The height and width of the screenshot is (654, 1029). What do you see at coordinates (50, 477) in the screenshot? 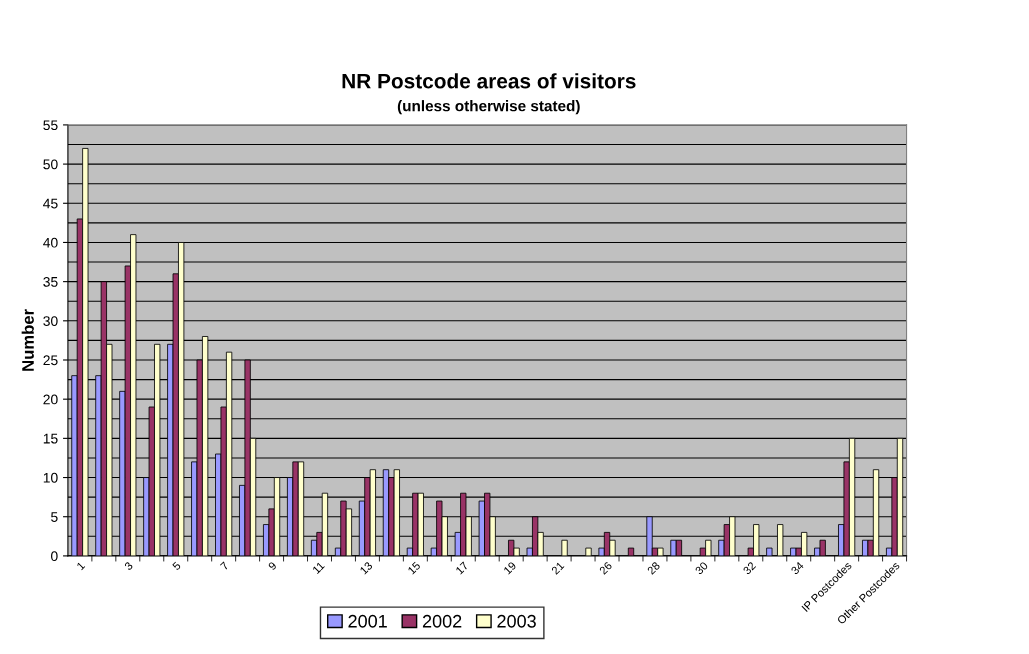
I see `y-tick-label: 10` at bounding box center [50, 477].